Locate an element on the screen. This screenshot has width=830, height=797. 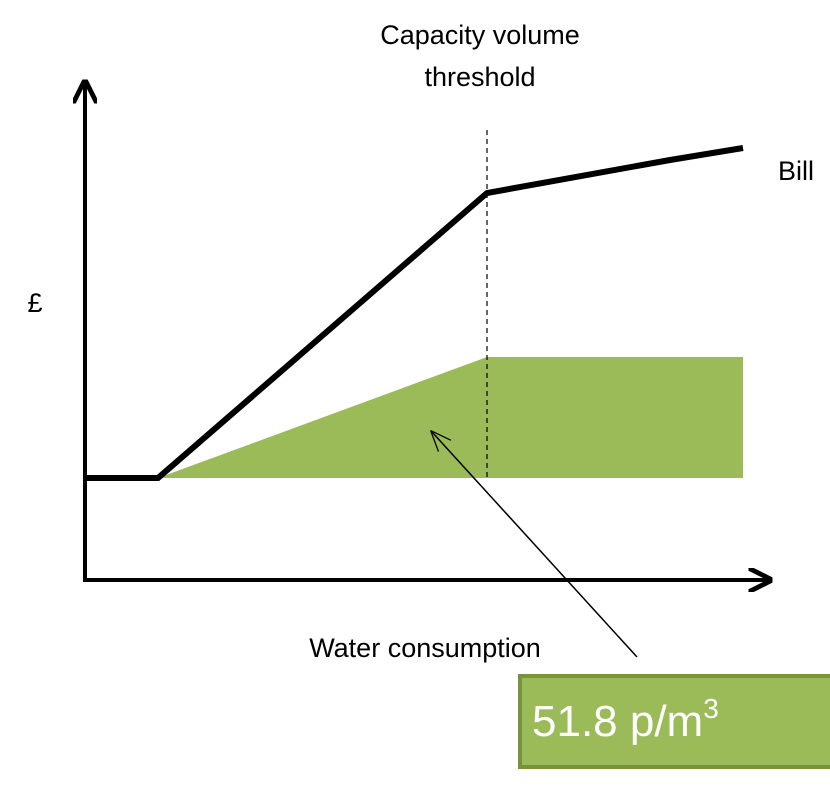
x-axis-label: Water consumption is located at coordinates (425, 648).